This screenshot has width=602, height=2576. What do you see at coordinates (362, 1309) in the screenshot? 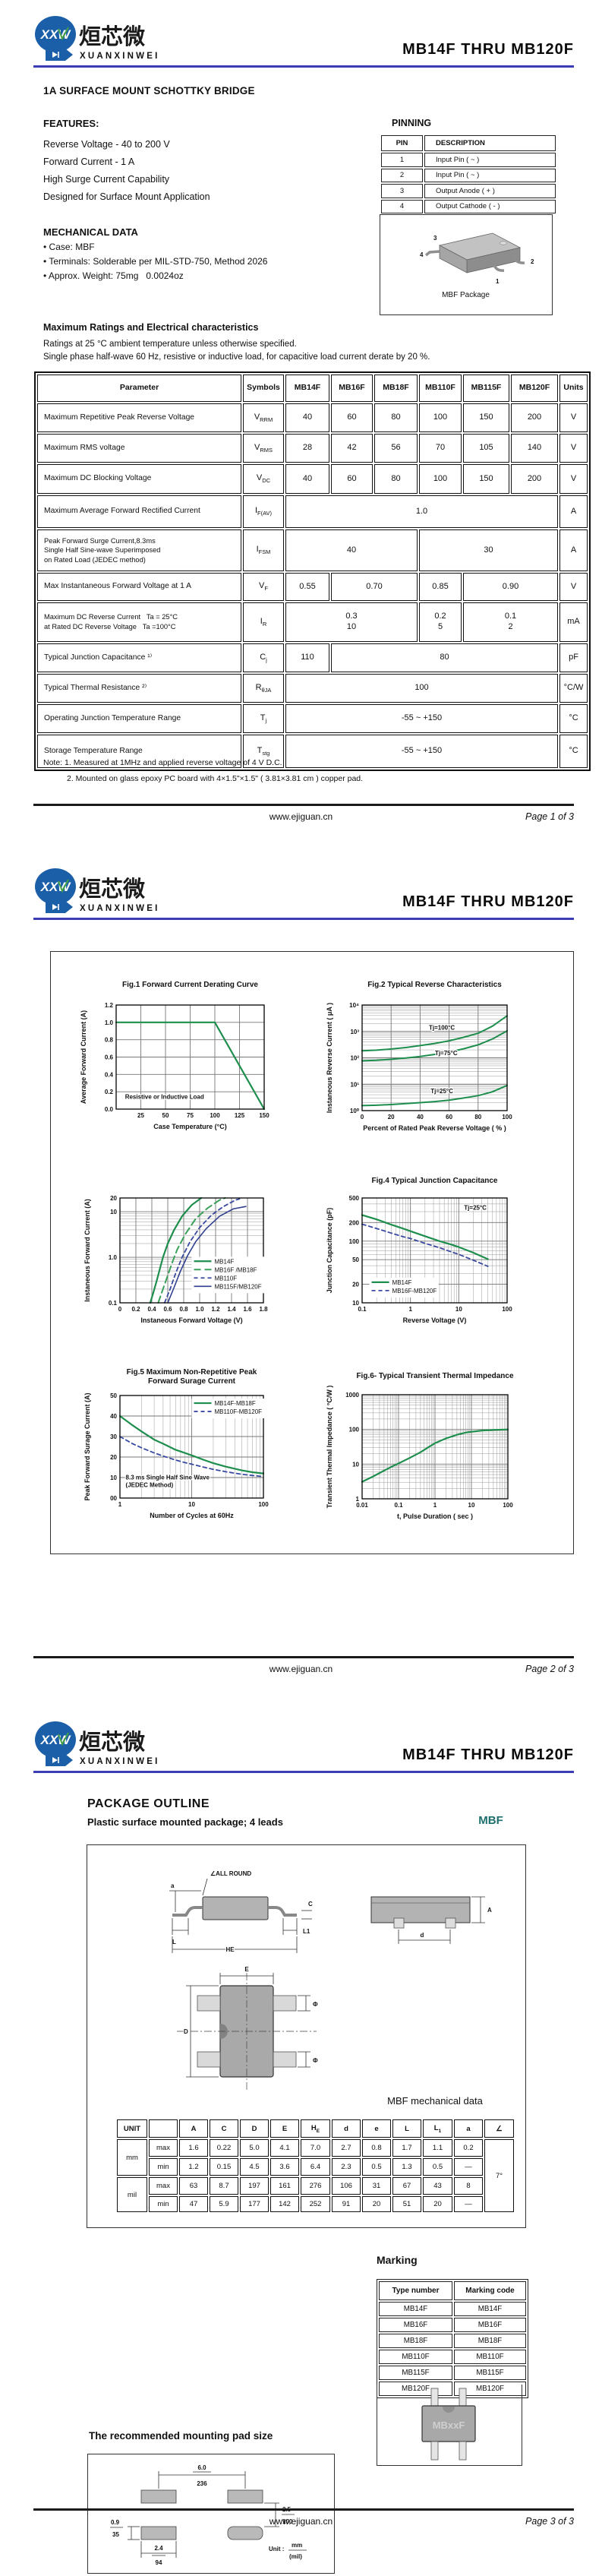
I see `svg-text: 0.1` at bounding box center [362, 1309].